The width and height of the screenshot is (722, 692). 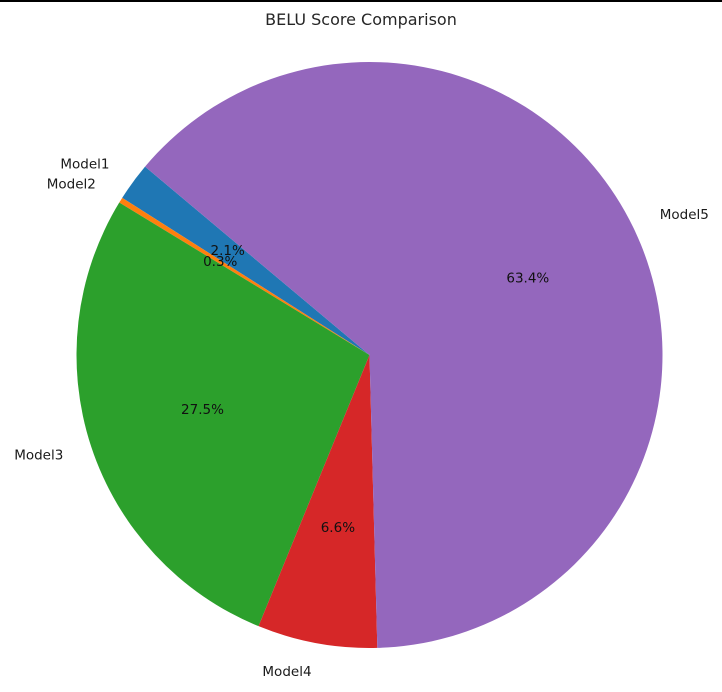 I want to click on pie-slice-model1, so click(x=246, y=260).